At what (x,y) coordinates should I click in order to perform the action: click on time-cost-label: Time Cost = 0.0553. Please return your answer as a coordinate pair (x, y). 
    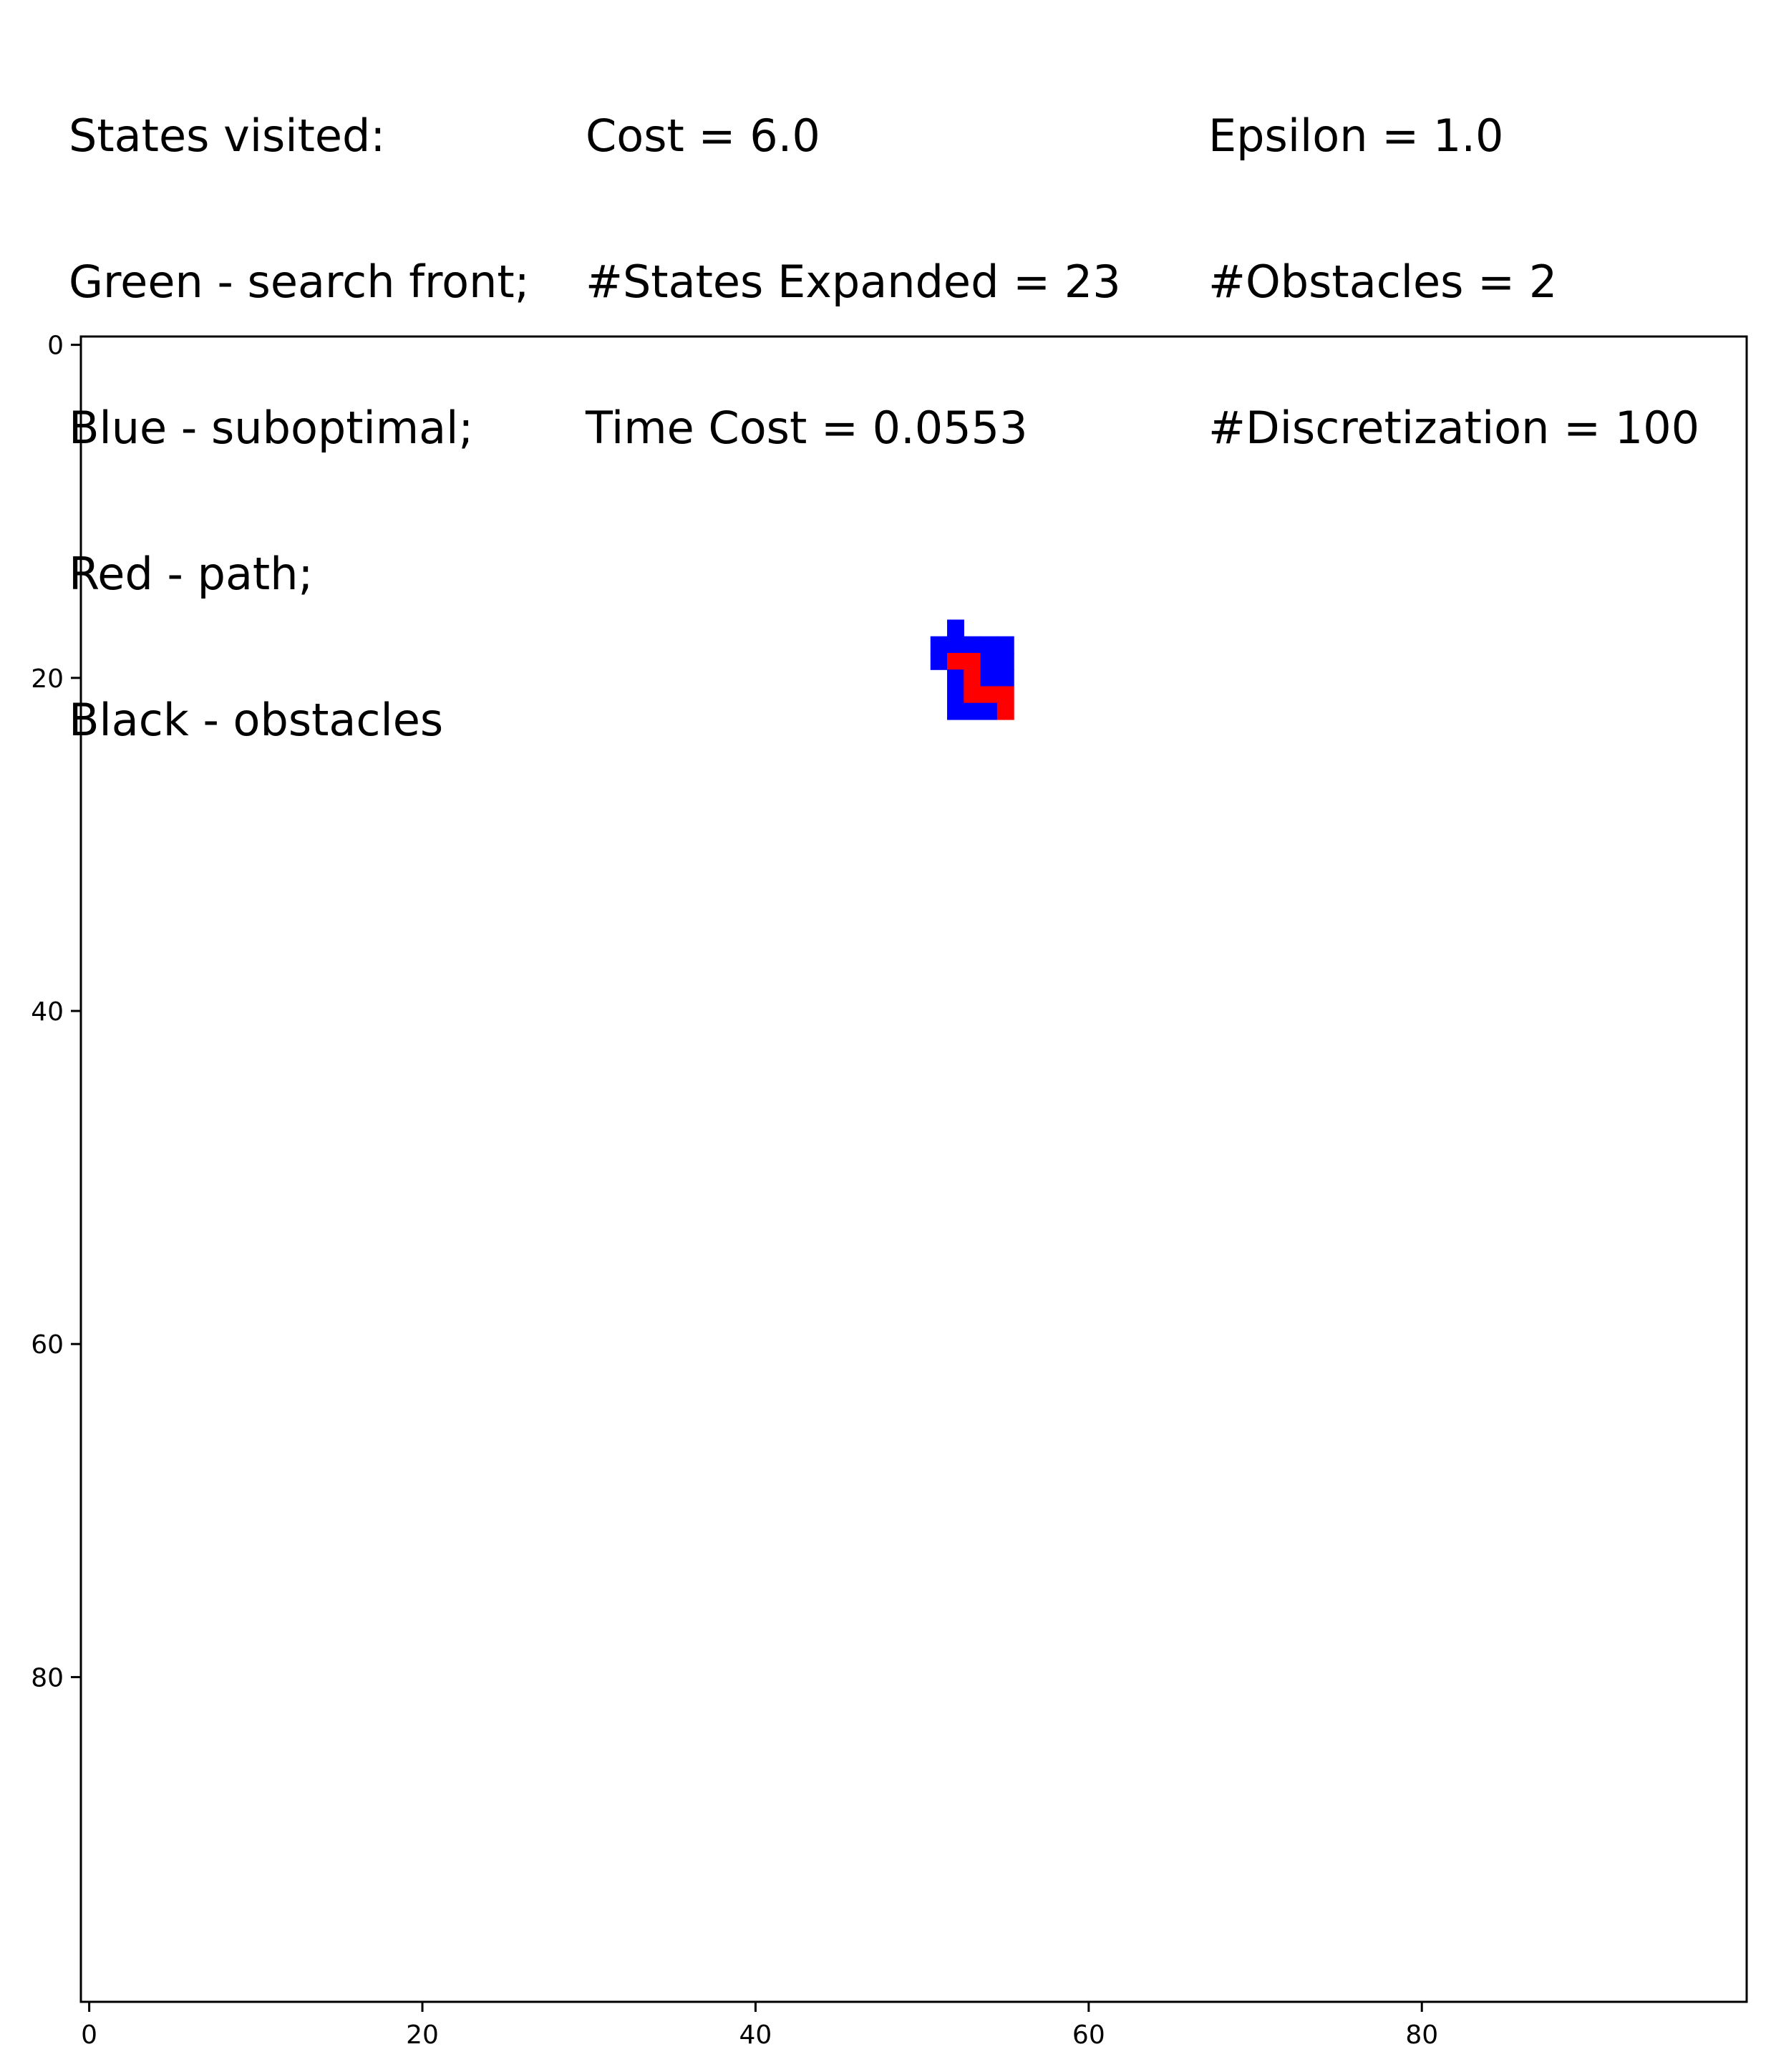
    Looking at the image, I should click on (807, 428).